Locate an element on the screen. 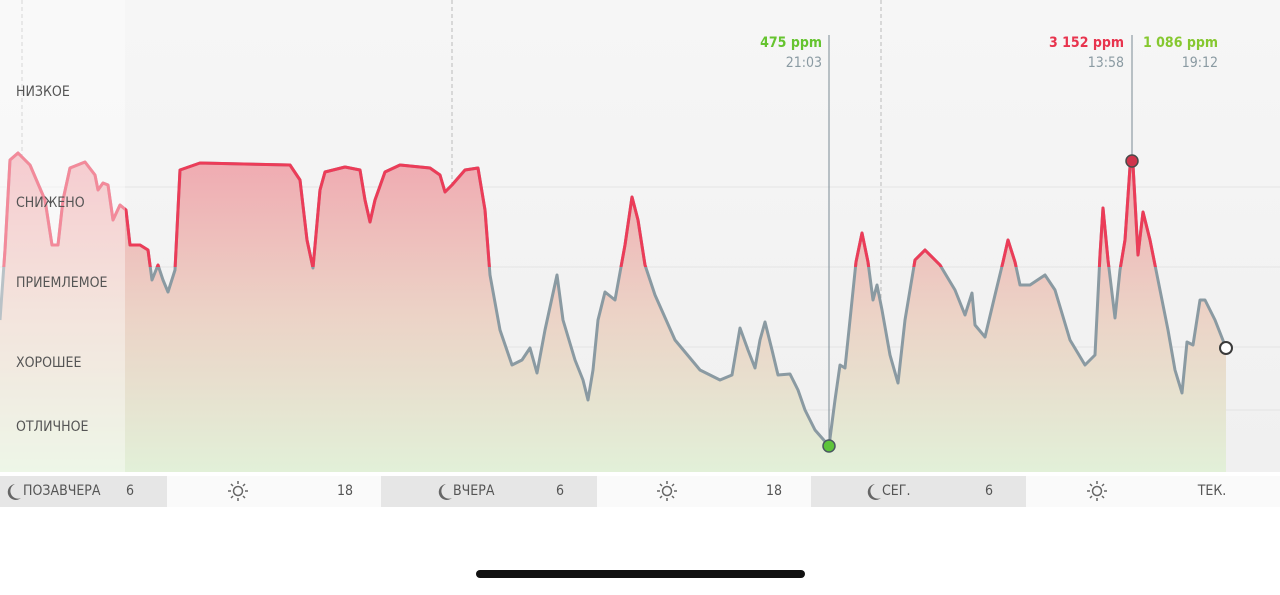 Image resolution: width=1280 pixels, height=595 pixels. marker-time: 21:03 is located at coordinates (804, 63).